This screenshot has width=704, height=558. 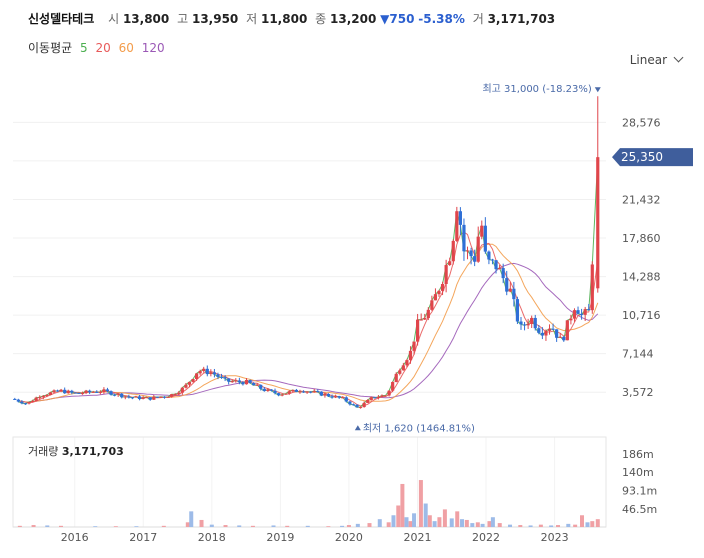 I want to click on x-tick-label: 2022, so click(x=486, y=537).